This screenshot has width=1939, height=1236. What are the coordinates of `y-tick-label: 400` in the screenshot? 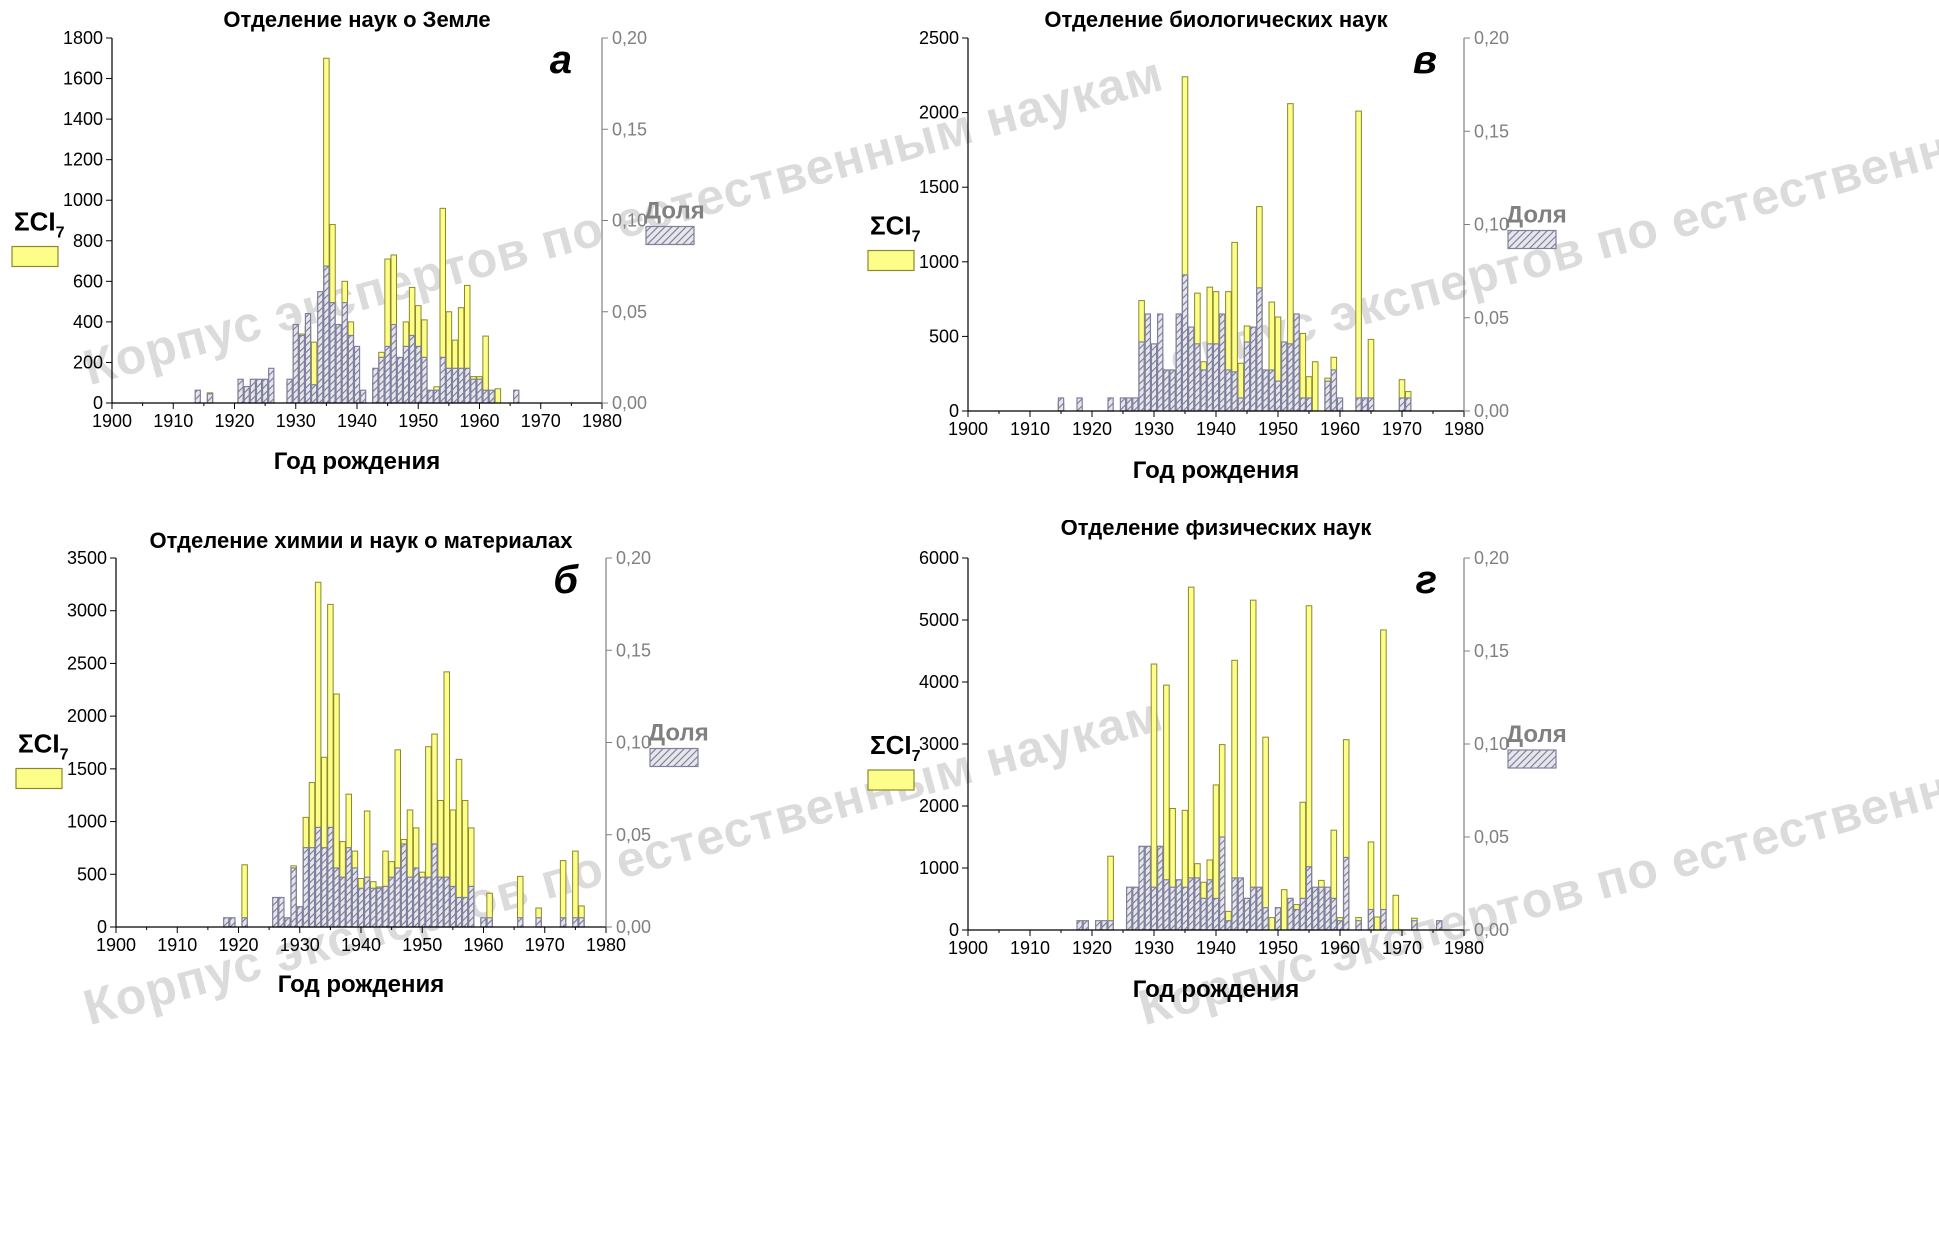 It's located at (88, 322).